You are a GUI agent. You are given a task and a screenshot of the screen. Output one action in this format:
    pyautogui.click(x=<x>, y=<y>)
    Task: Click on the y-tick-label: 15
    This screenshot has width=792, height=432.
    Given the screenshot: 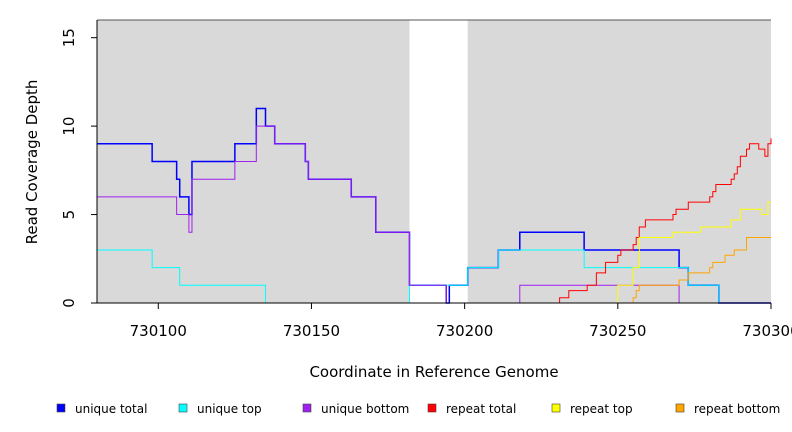 What is the action you would take?
    pyautogui.click(x=69, y=37)
    